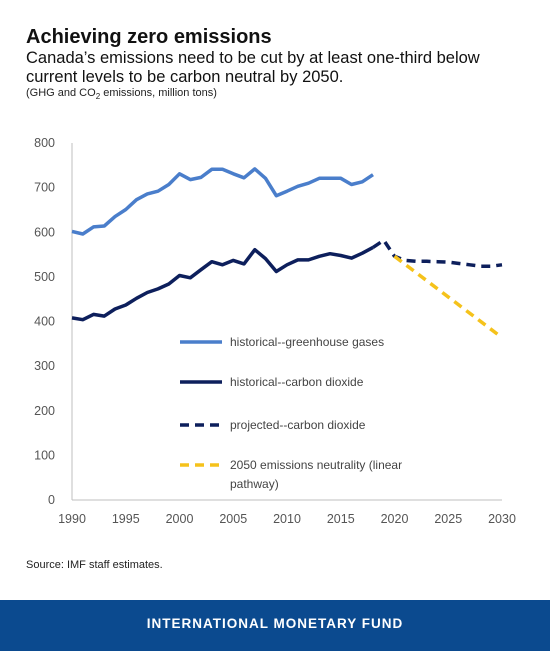  What do you see at coordinates (44, 322) in the screenshot?
I see `y-tick-label: 400` at bounding box center [44, 322].